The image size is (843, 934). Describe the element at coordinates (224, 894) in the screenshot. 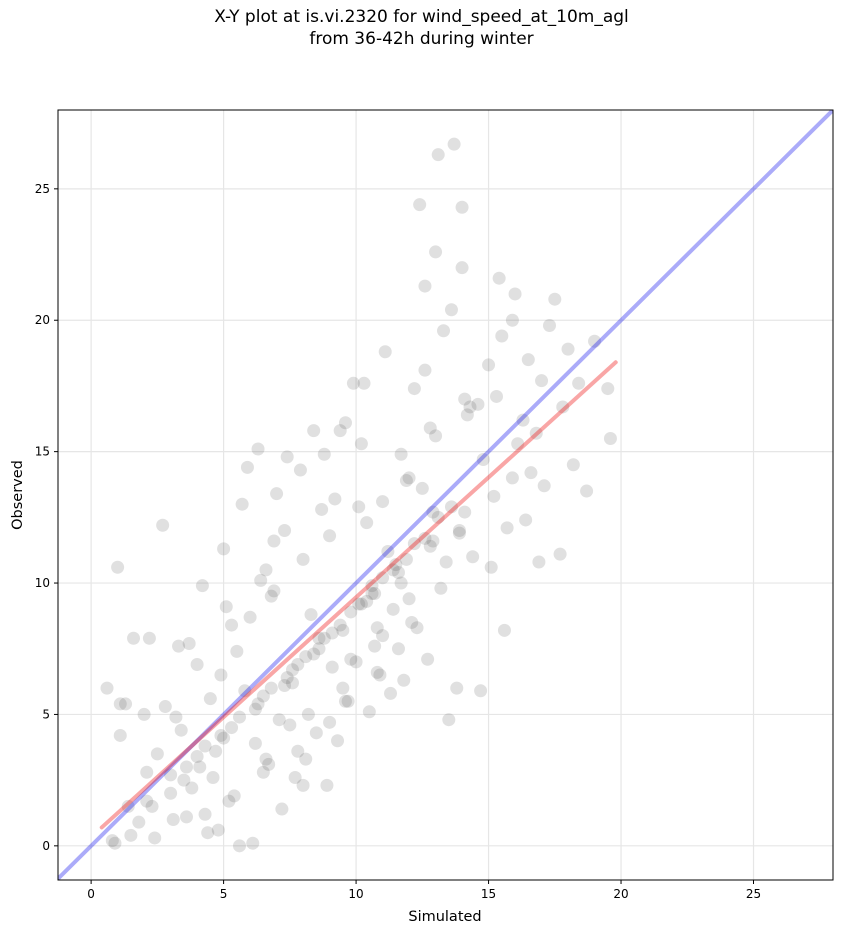

I see `x-tick-label: 5` at that location.